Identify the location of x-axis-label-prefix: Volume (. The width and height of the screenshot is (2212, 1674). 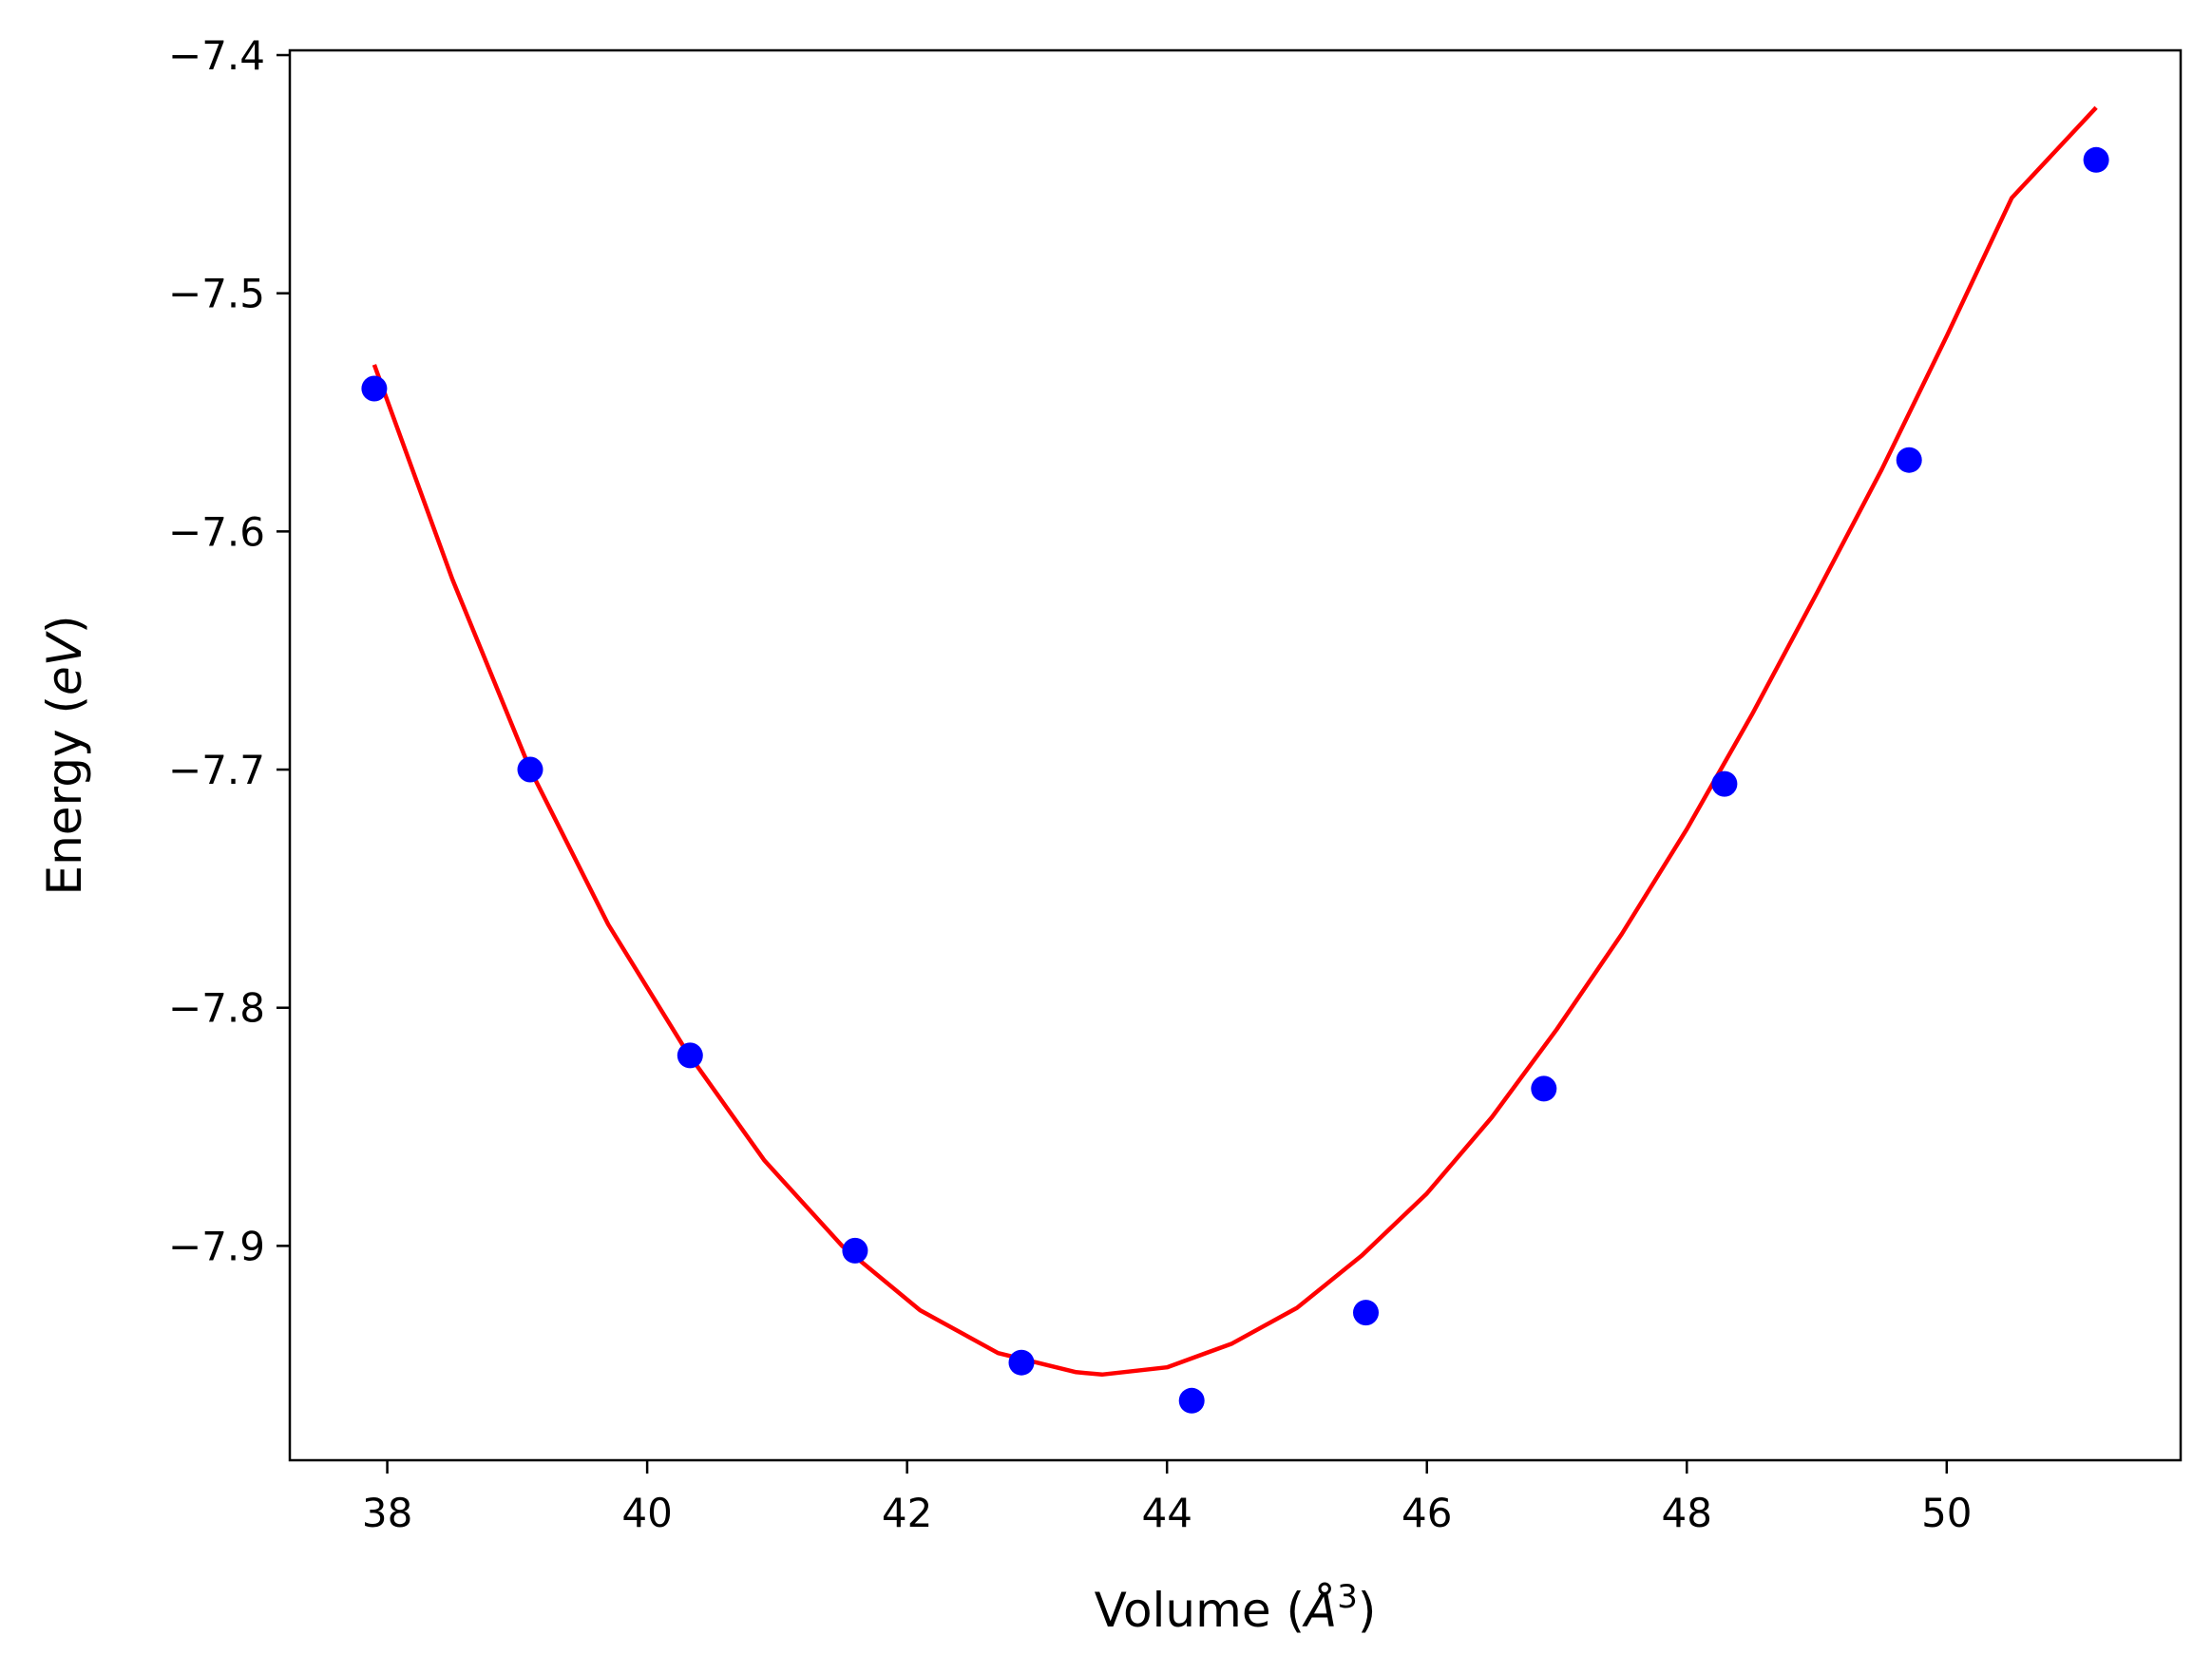
(1200, 1610).